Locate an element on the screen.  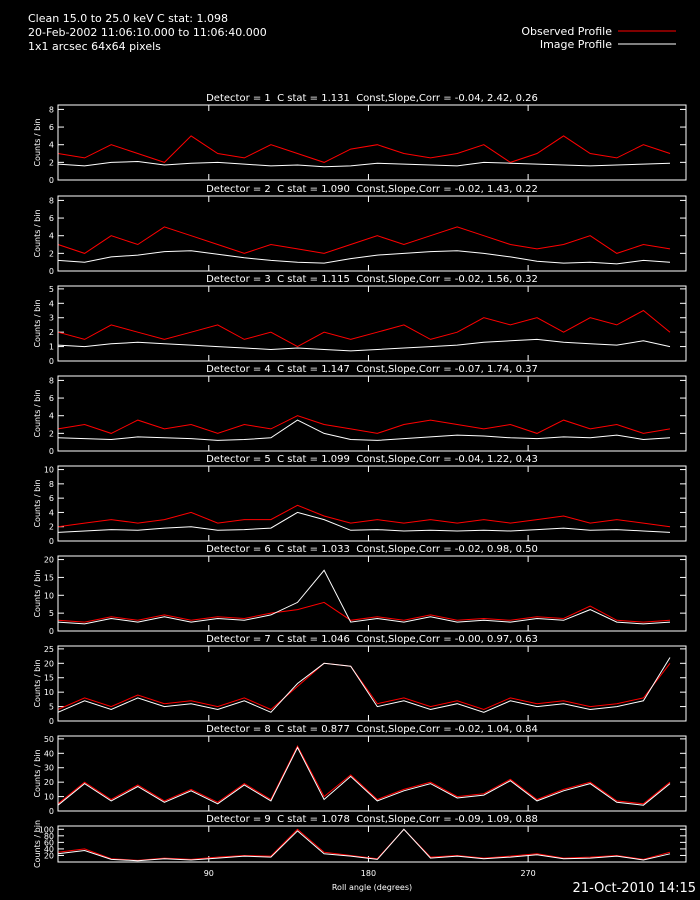
y-tick-label: 50 is located at coordinates (49, 739).